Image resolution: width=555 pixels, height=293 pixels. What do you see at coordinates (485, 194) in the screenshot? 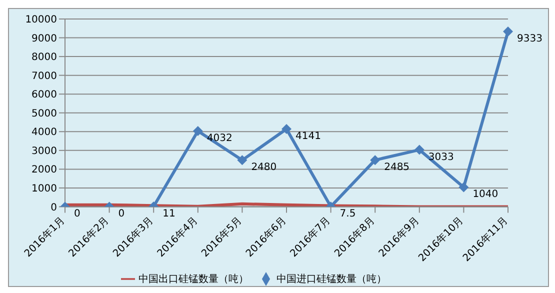
I see `data-label: 1040` at bounding box center [485, 194].